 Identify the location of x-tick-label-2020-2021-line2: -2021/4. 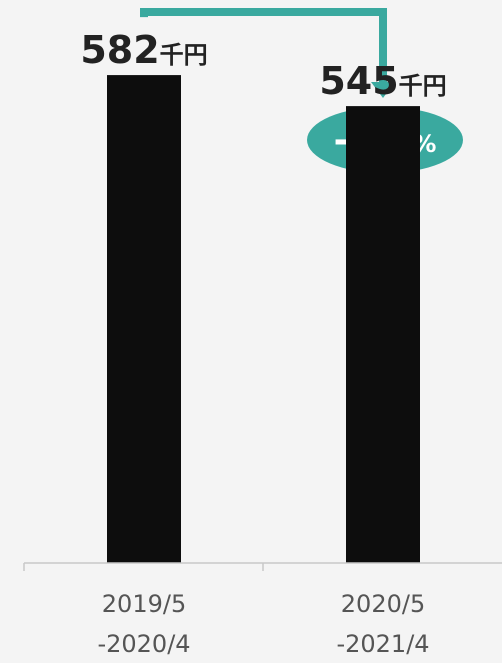
(382, 644).